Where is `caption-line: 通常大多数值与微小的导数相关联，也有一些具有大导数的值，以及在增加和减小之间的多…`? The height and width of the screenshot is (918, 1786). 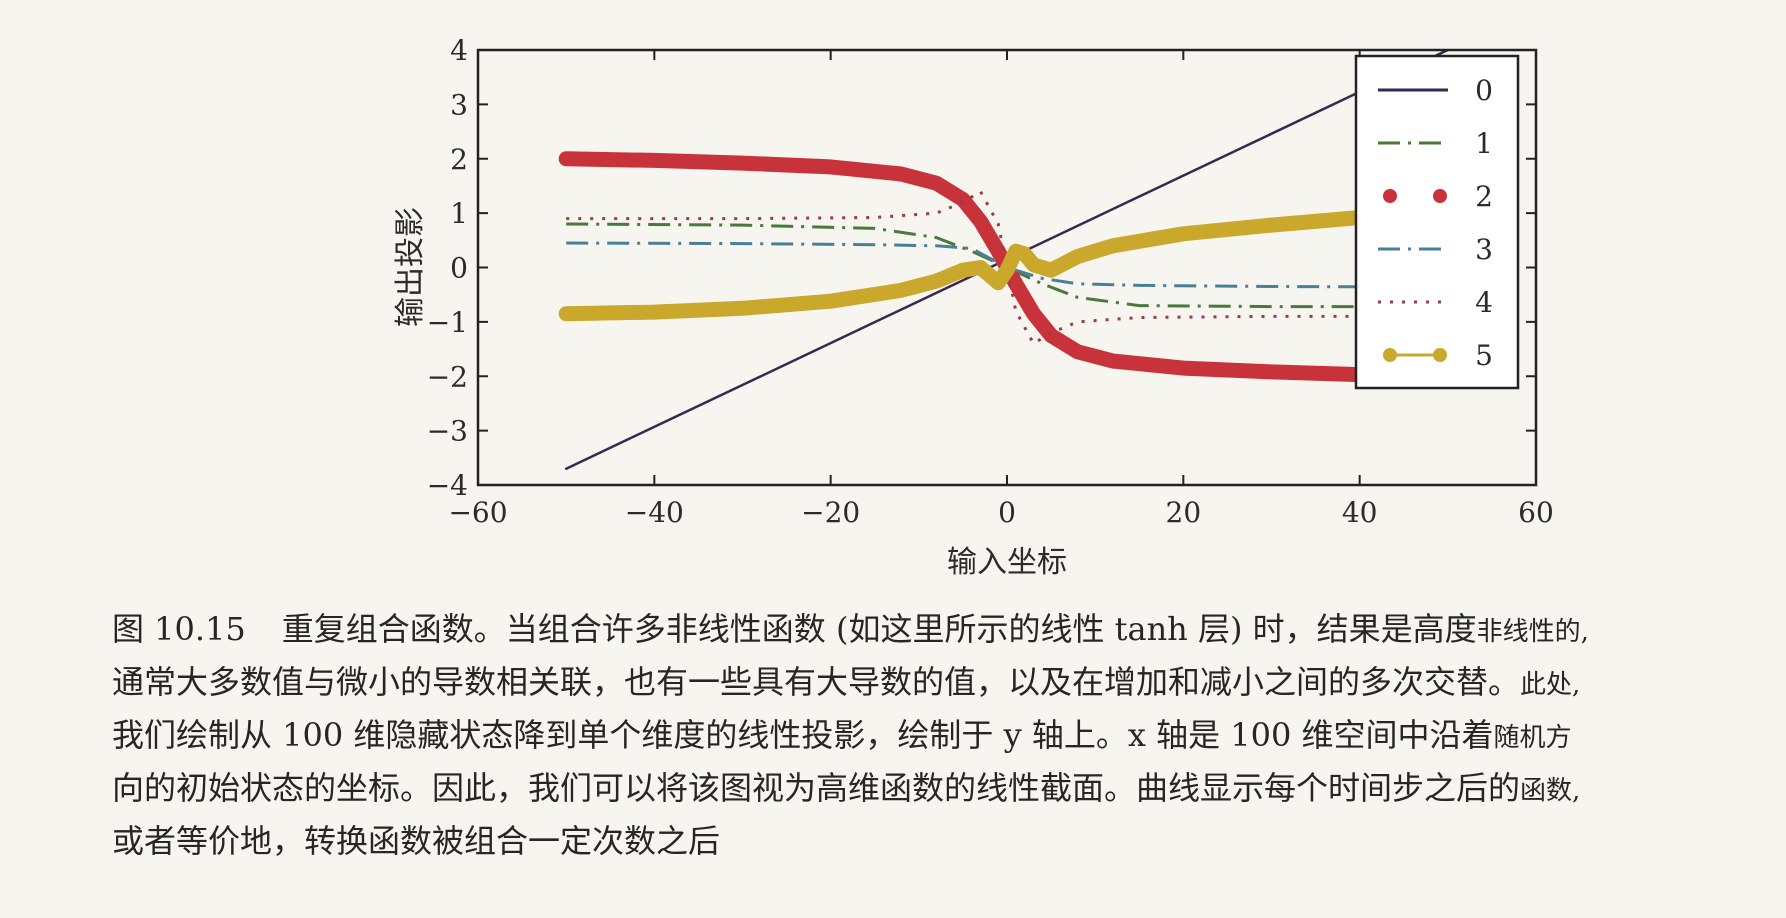
caption-line: 通常大多数值与微小的导数相关联，也有一些具有大导数的值，以及在增加和减小之间的多… is located at coordinates (942, 683).